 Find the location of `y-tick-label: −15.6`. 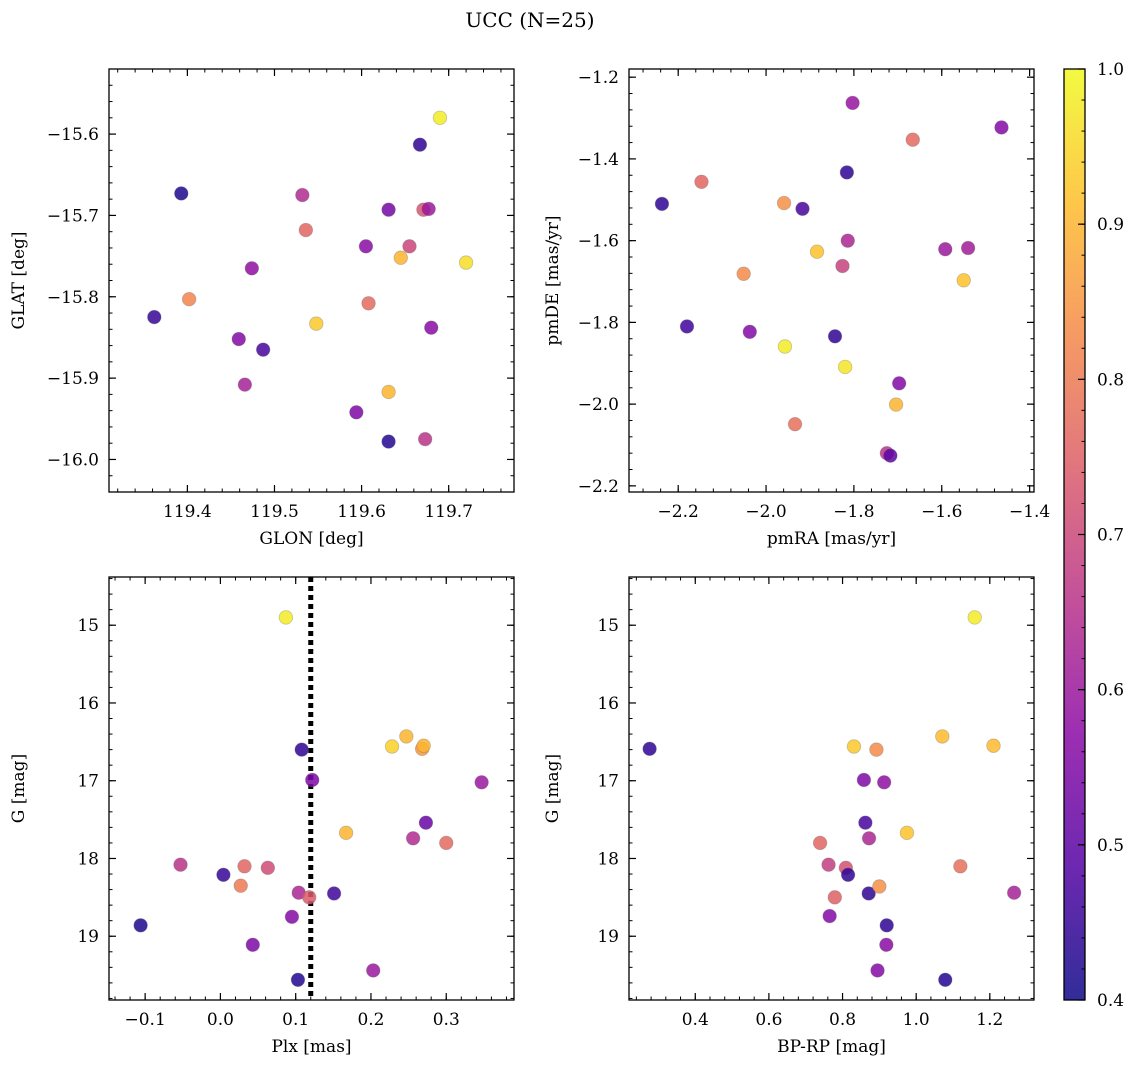

y-tick-label: −15.6 is located at coordinates (73, 135).